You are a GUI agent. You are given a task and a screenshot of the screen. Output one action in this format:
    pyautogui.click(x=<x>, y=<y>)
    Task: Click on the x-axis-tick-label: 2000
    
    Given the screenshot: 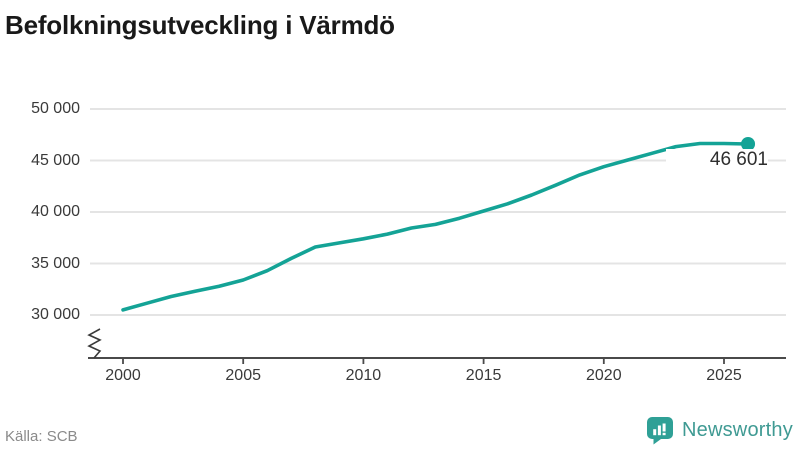 What is the action you would take?
    pyautogui.click(x=123, y=375)
    